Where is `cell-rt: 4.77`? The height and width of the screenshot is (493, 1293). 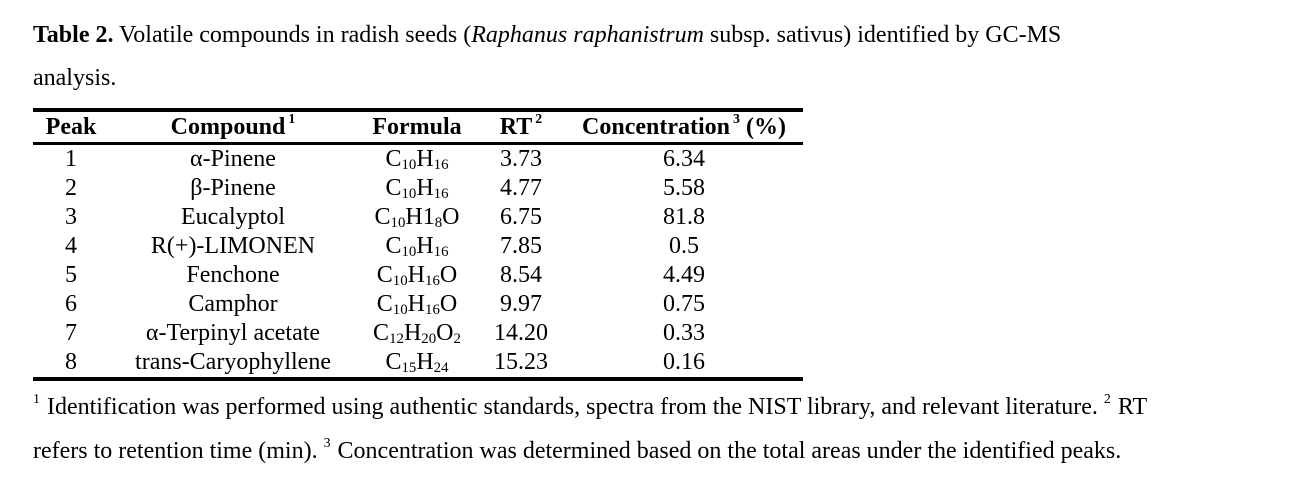 cell-rt: 4.77 is located at coordinates (521, 188).